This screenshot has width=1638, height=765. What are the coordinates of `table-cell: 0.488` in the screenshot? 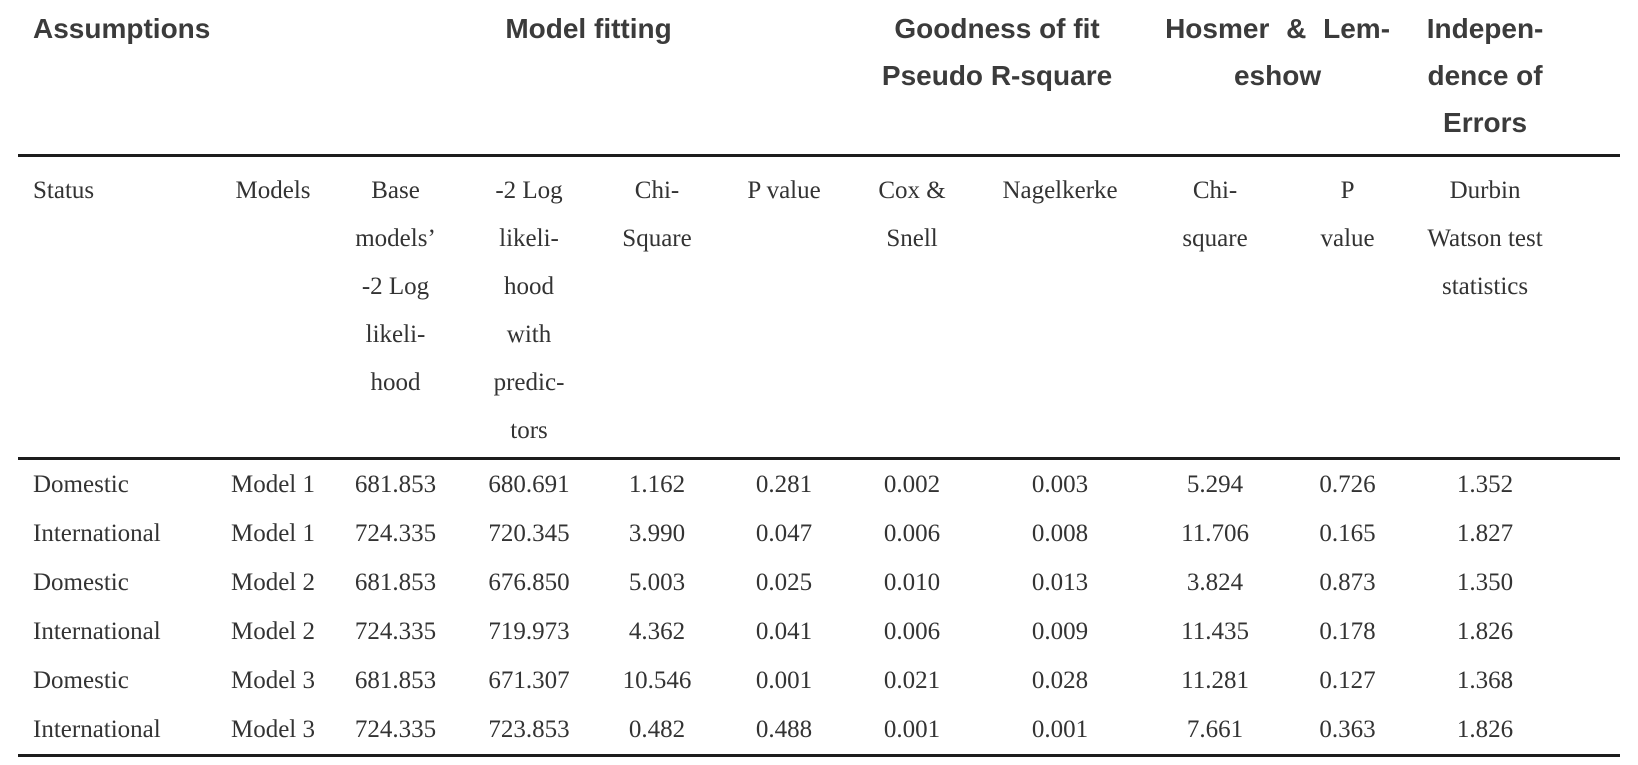 It's located at (784, 731).